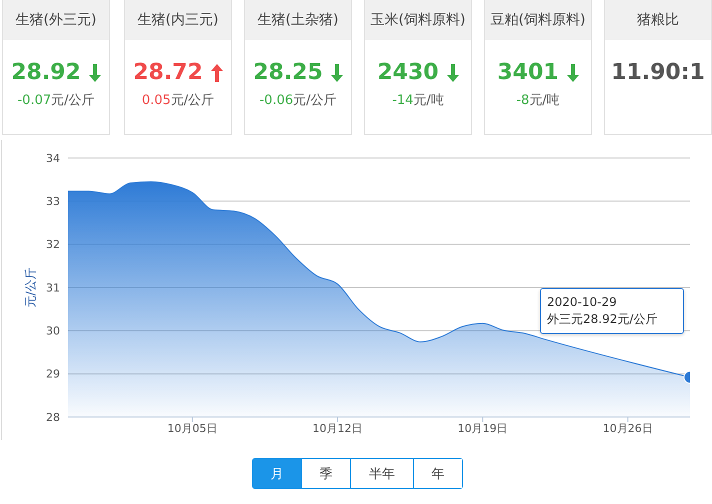 The height and width of the screenshot is (504, 712). I want to click on text: 28.25, so click(288, 72).